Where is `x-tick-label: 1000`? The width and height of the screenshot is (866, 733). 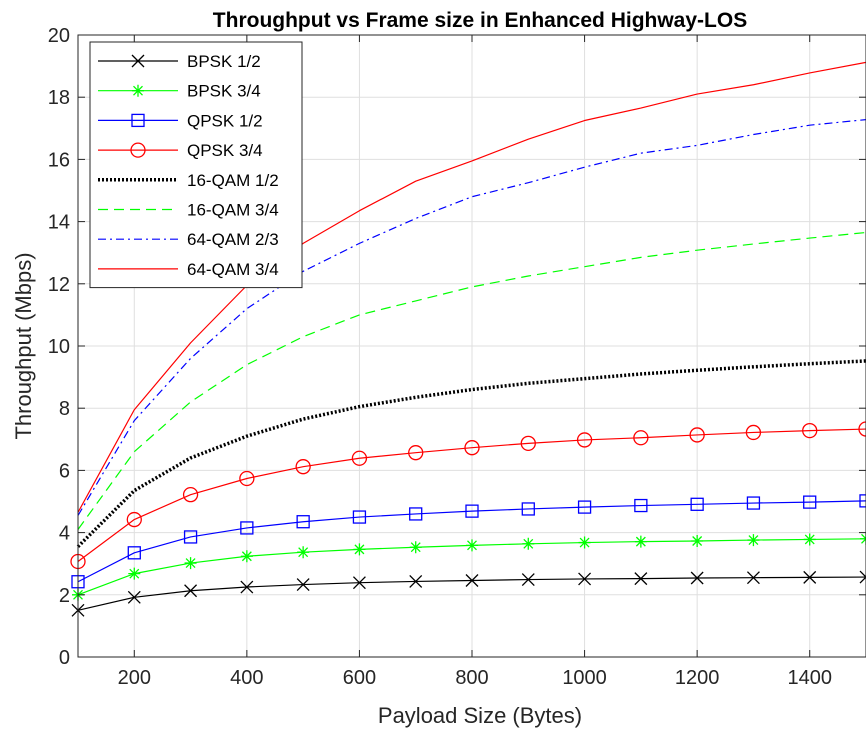 x-tick-label: 1000 is located at coordinates (584, 678).